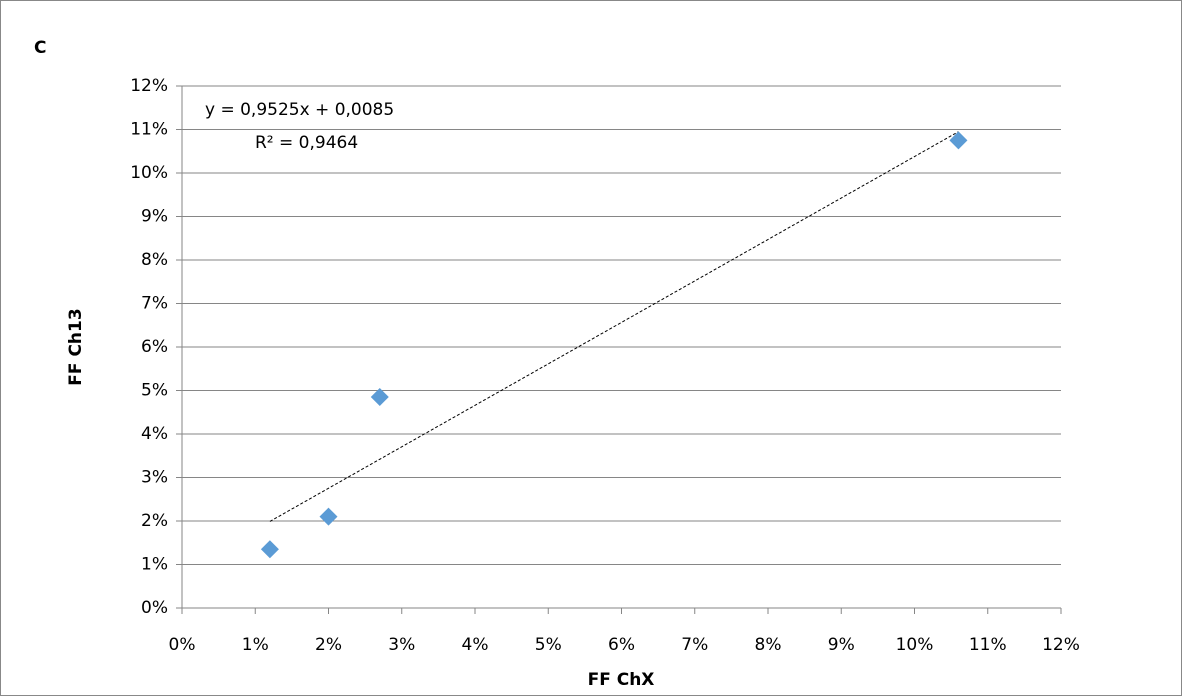  What do you see at coordinates (154, 478) in the screenshot?
I see `y-tick-label: 3%` at bounding box center [154, 478].